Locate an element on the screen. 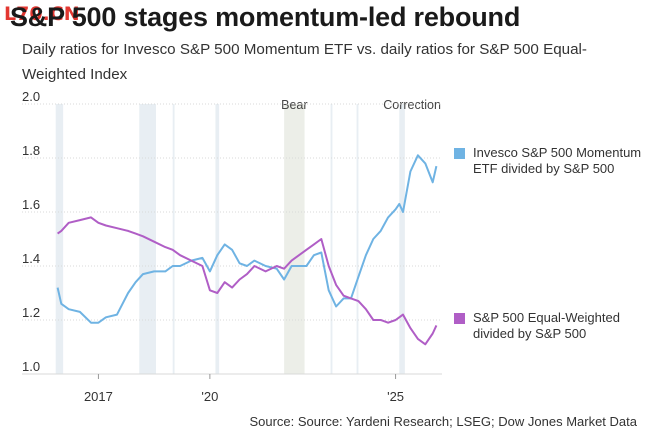 Image resolution: width=647 pixels, height=436 pixels. legend-swatch-momentum is located at coordinates (459, 153).